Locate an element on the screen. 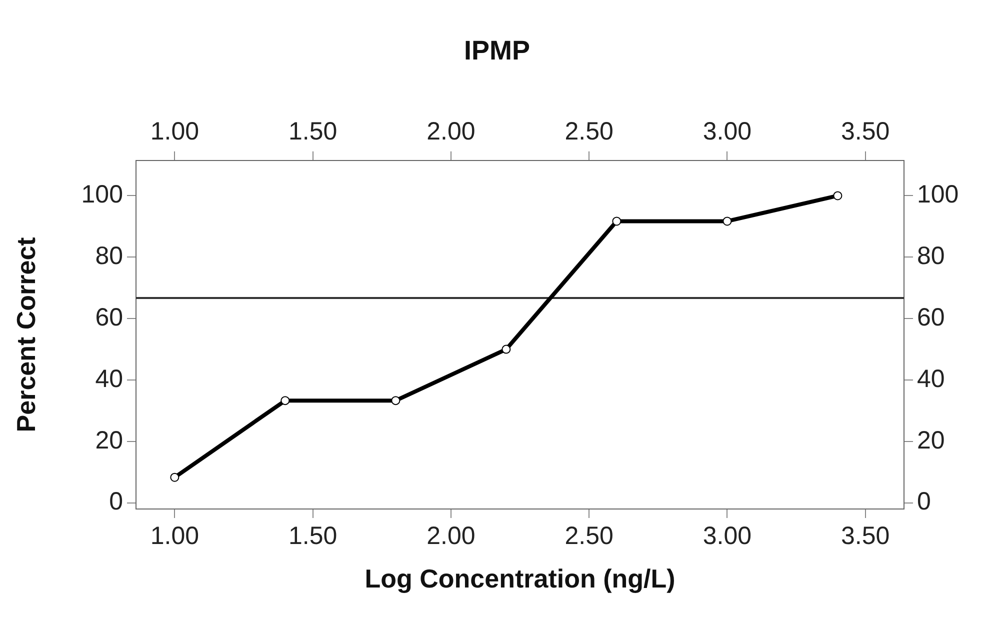 This screenshot has height=628, width=994. y-tick-label: 60 is located at coordinates (109, 317).